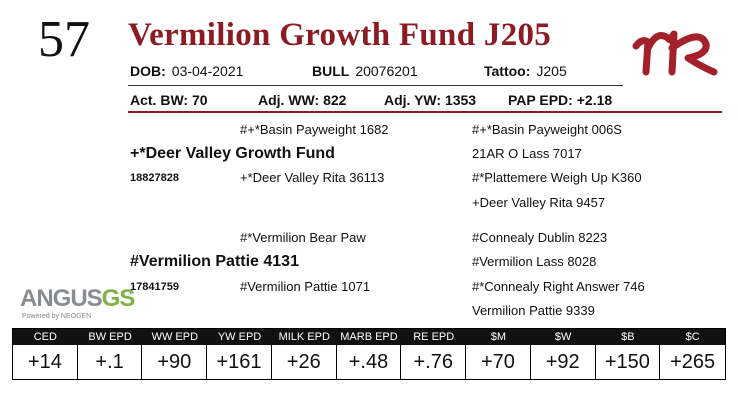 The width and height of the screenshot is (738, 400). What do you see at coordinates (369, 337) in the screenshot?
I see `epd-header: MARB EPD` at bounding box center [369, 337].